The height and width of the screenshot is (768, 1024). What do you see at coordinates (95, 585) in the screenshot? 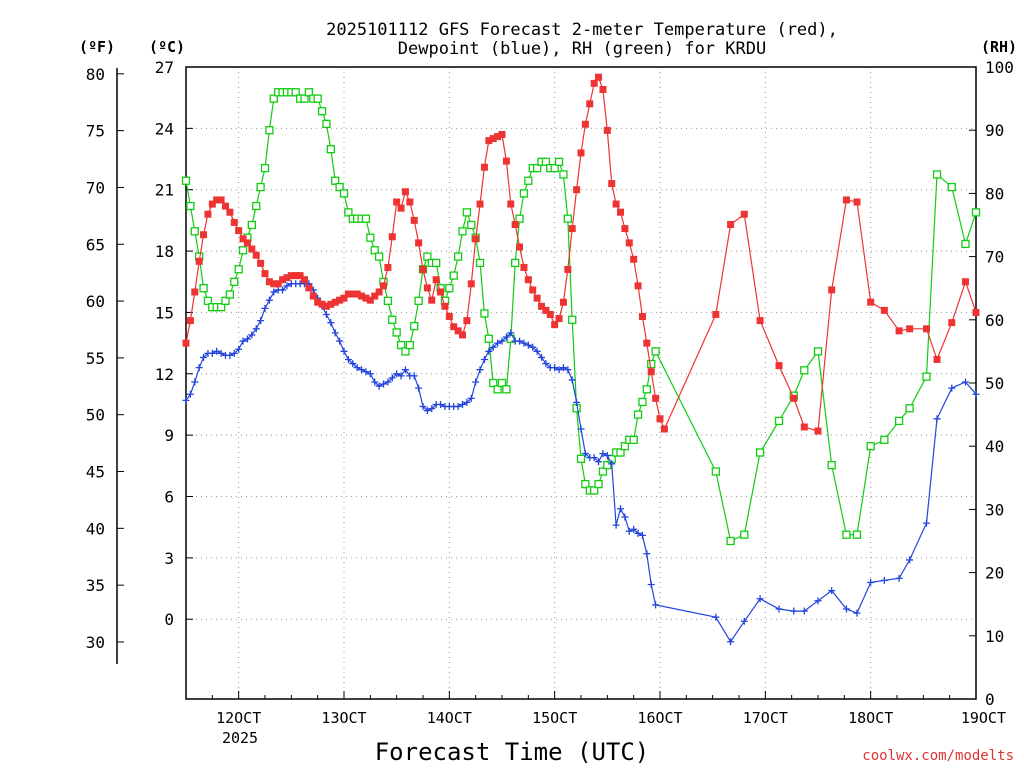
I see `fahrenheit-tick-label: 35` at bounding box center [95, 585].